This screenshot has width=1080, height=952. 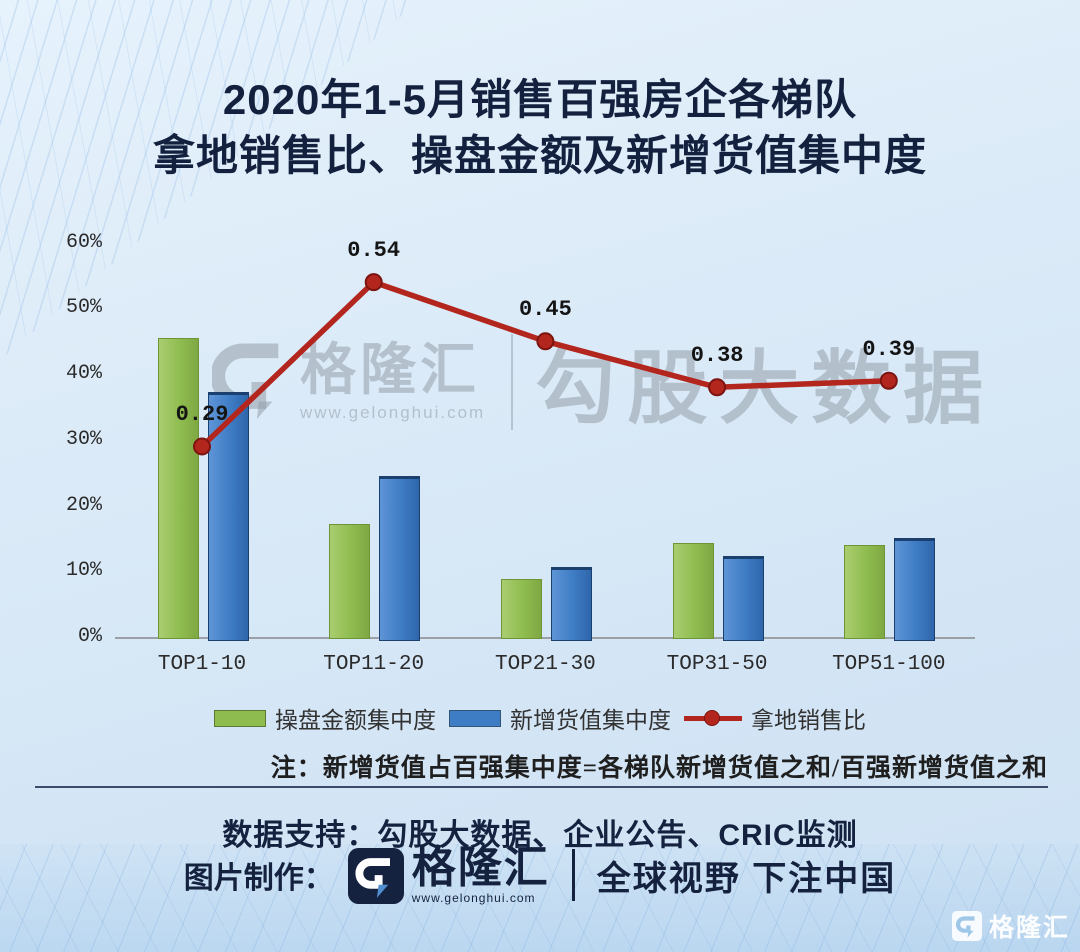 I want to click on y-axis-tick-label: 50%, so click(x=83, y=308).